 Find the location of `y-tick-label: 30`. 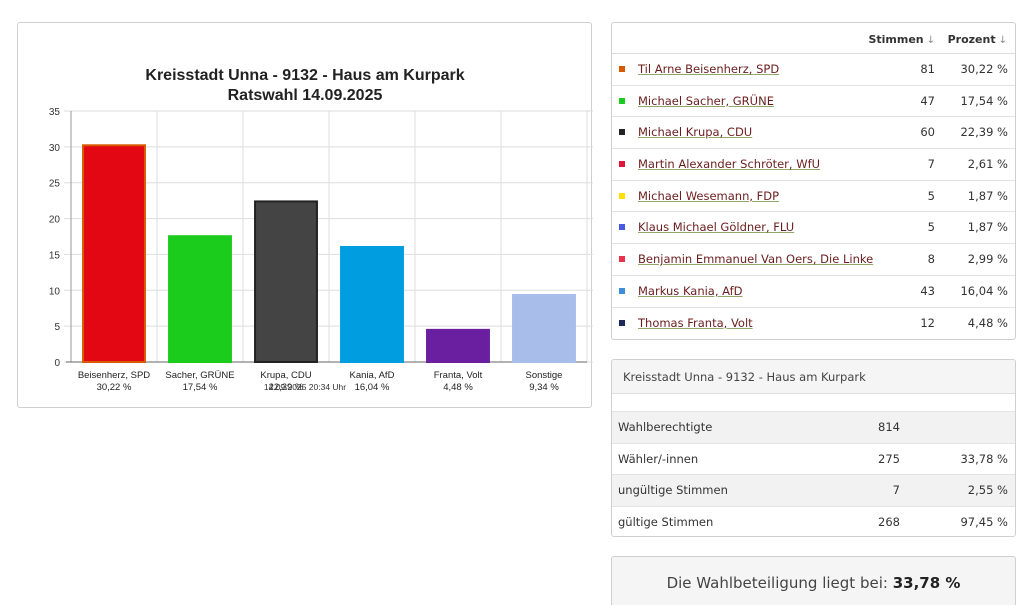

y-tick-label: 30 is located at coordinates (55, 148).